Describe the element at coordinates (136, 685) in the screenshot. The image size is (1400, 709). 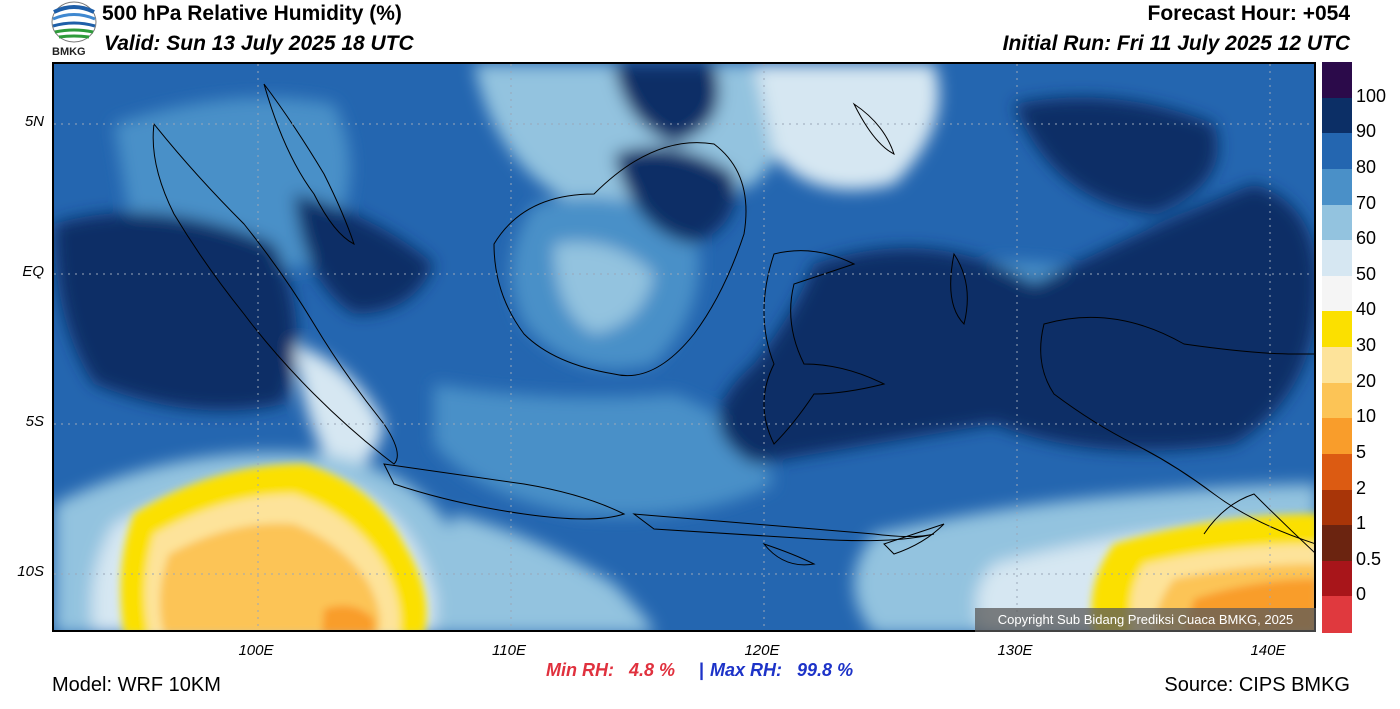
I see `model-info: Model: WRF 10KM` at that location.